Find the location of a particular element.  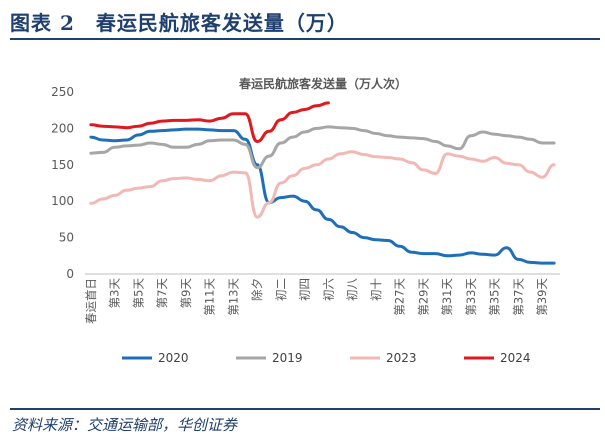

legend-label-2023: 2023 is located at coordinates (401, 358).